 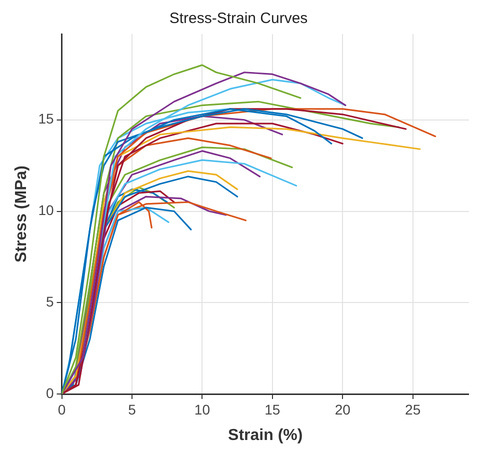 I want to click on chart-title: Stress-Strain Curves, so click(x=238, y=19).